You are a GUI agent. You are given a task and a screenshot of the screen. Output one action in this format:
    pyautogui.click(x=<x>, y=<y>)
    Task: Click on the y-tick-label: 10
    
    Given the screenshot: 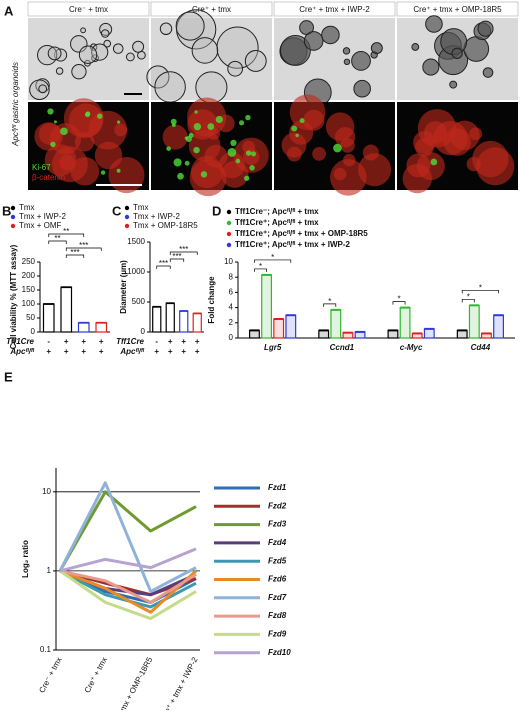 What is the action you would take?
    pyautogui.click(x=228, y=261)
    